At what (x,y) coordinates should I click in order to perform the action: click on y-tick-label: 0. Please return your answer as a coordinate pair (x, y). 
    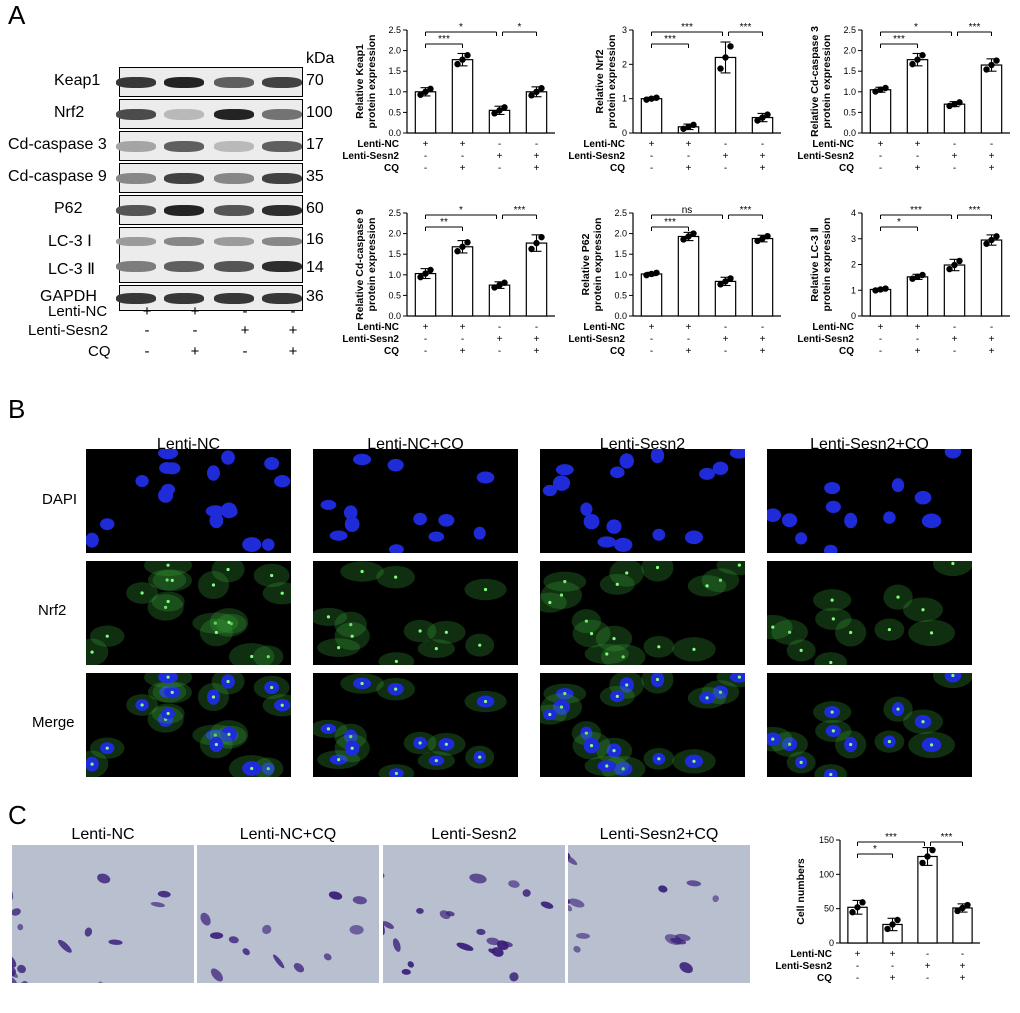
    Looking at the image, I should click on (831, 943).